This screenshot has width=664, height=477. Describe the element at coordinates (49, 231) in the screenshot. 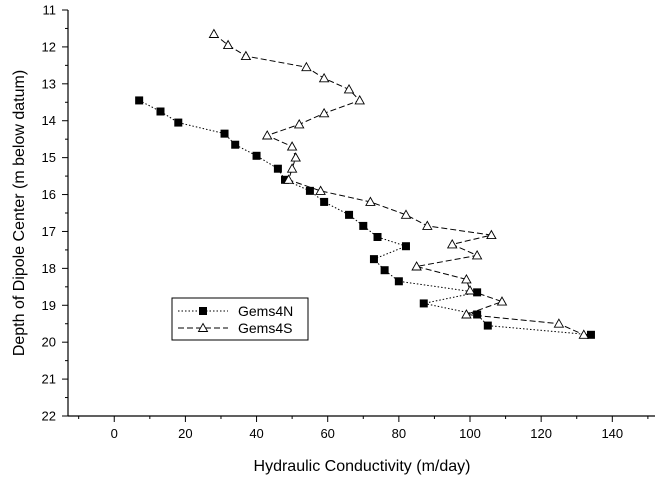

I see `y-tick-label: 17` at that location.